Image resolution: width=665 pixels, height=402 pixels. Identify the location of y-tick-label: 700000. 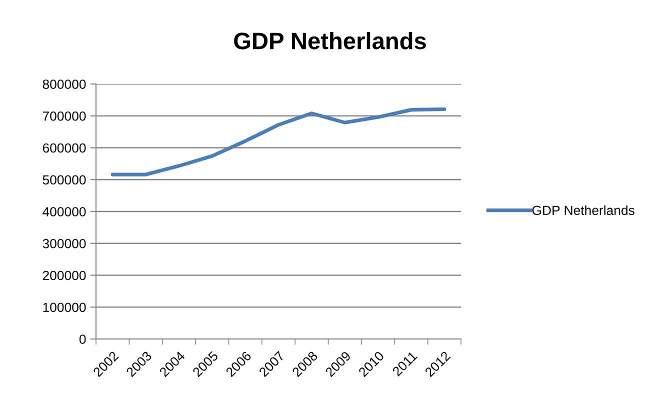
(64, 116).